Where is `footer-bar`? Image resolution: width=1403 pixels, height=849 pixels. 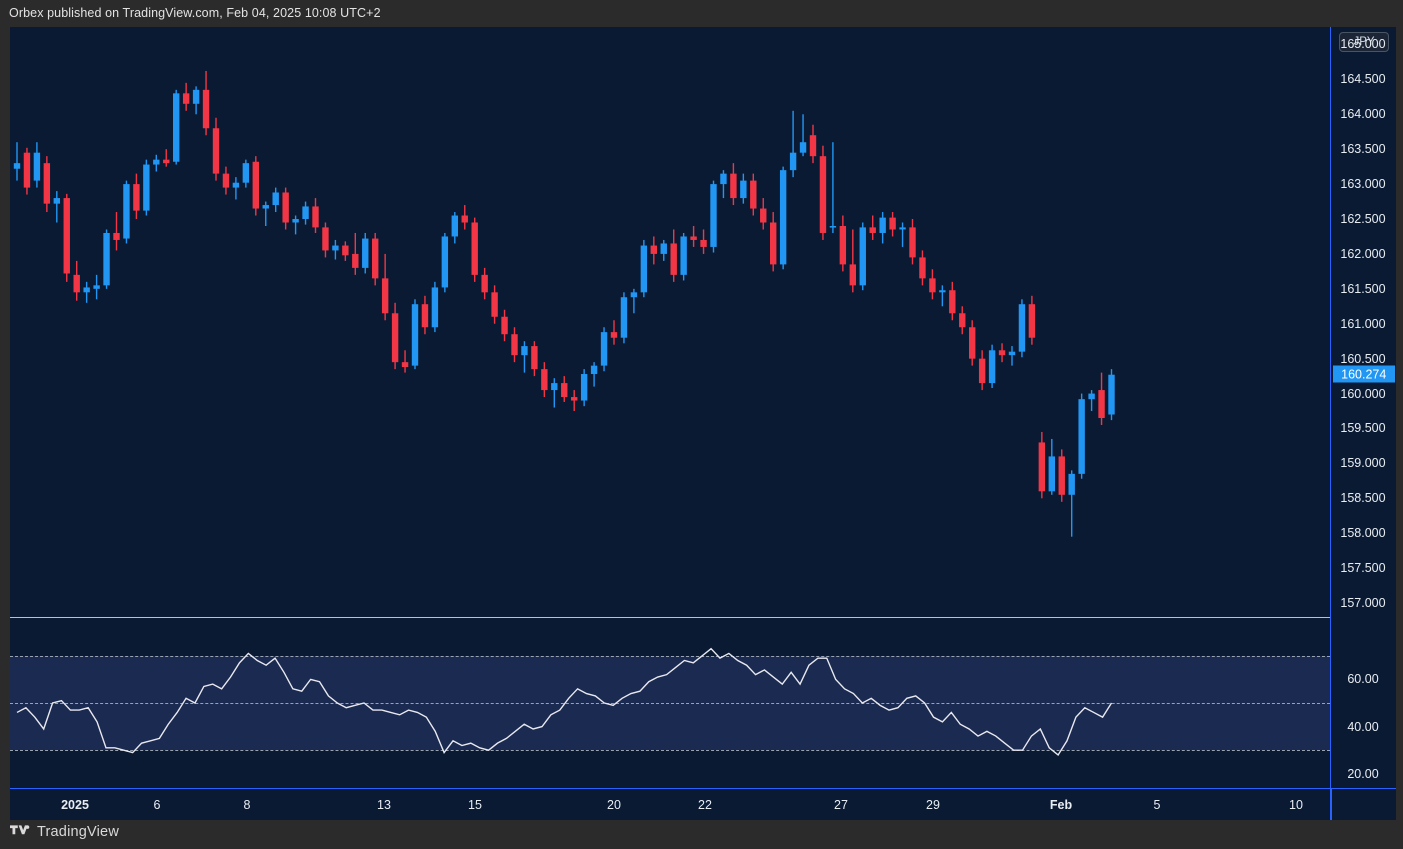
footer-bar is located at coordinates (701, 834).